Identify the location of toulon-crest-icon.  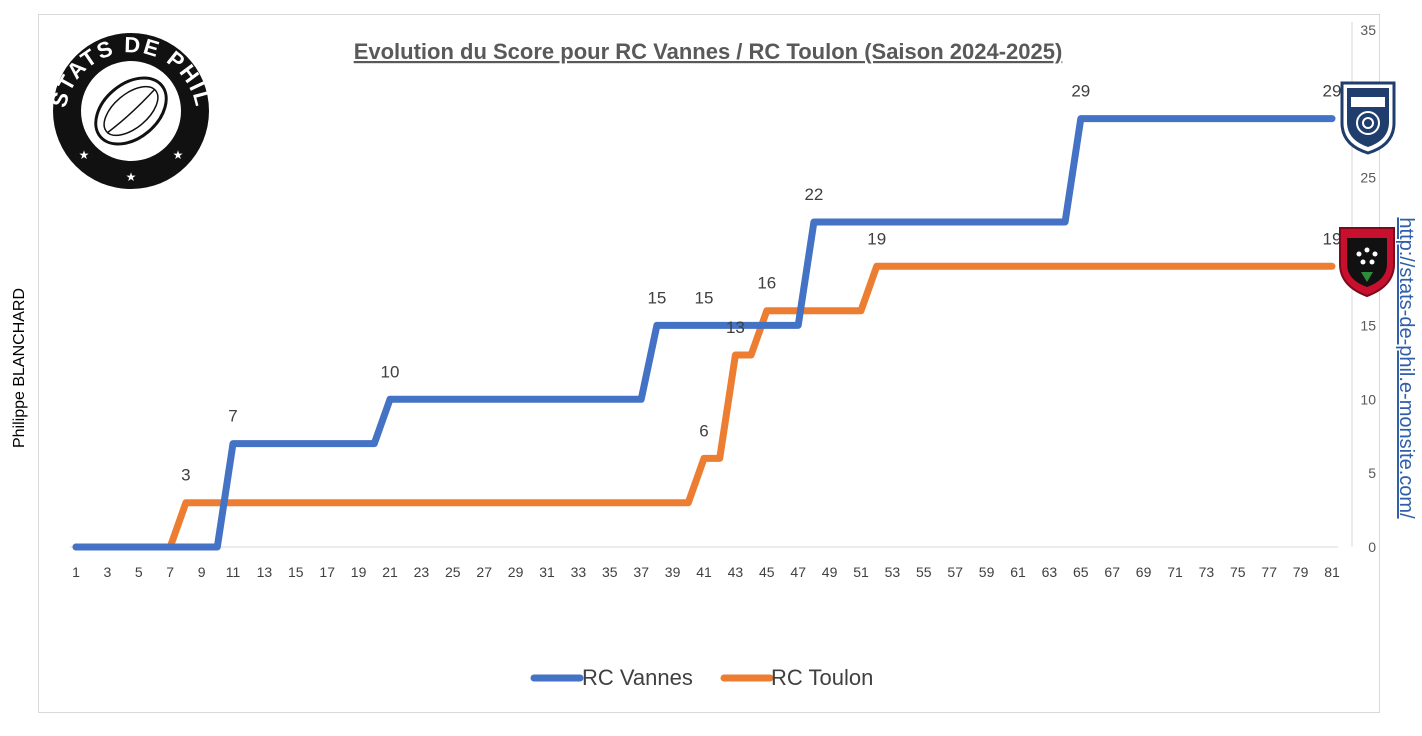
(1367, 262).